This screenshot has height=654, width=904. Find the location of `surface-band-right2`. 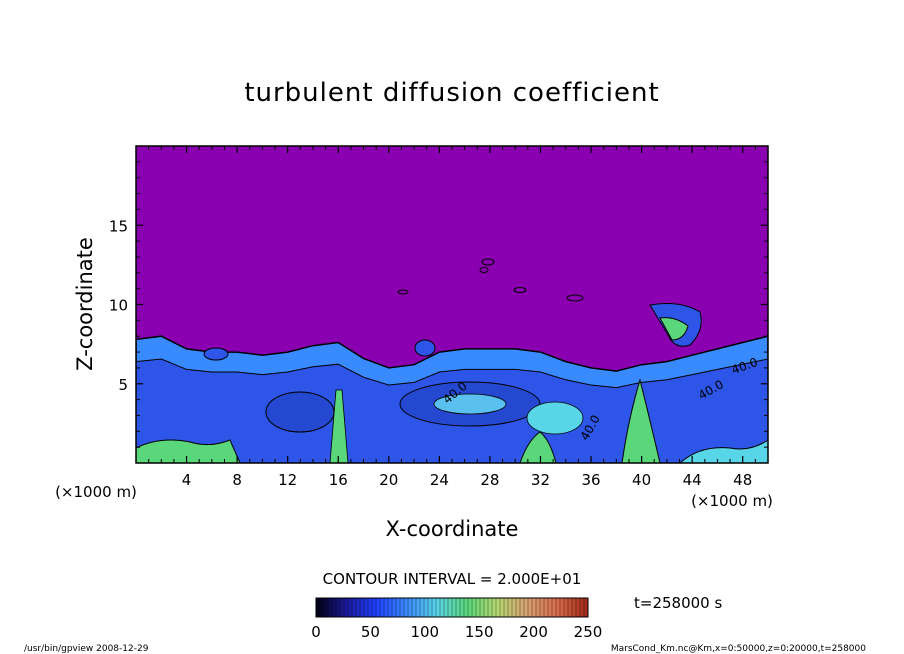

surface-band-right2 is located at coordinates (723, 451).